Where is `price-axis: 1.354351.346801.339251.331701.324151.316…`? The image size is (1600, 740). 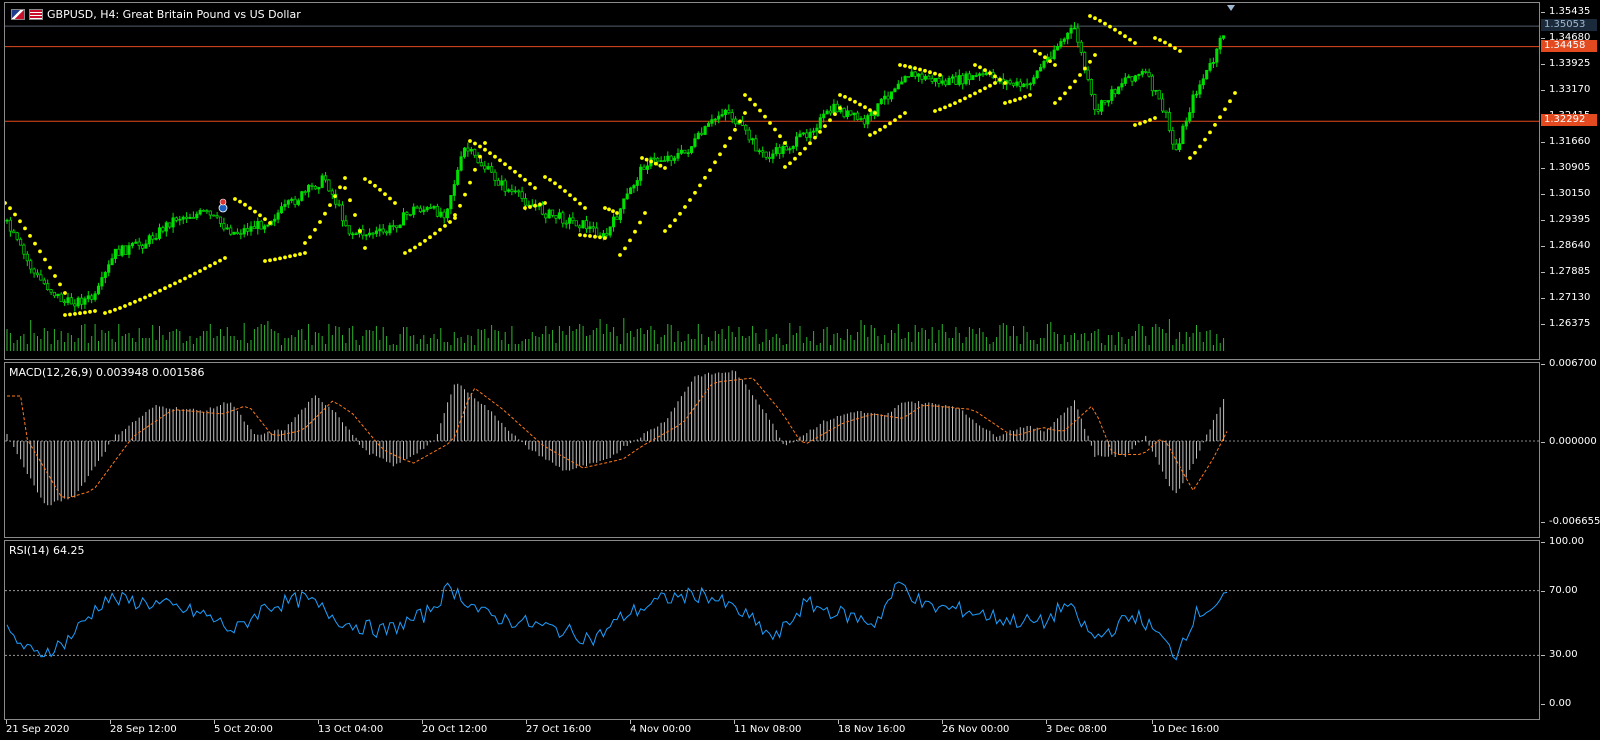
price-axis: 1.354351.346801.339251.331701.324151.316… is located at coordinates (1570, 181).